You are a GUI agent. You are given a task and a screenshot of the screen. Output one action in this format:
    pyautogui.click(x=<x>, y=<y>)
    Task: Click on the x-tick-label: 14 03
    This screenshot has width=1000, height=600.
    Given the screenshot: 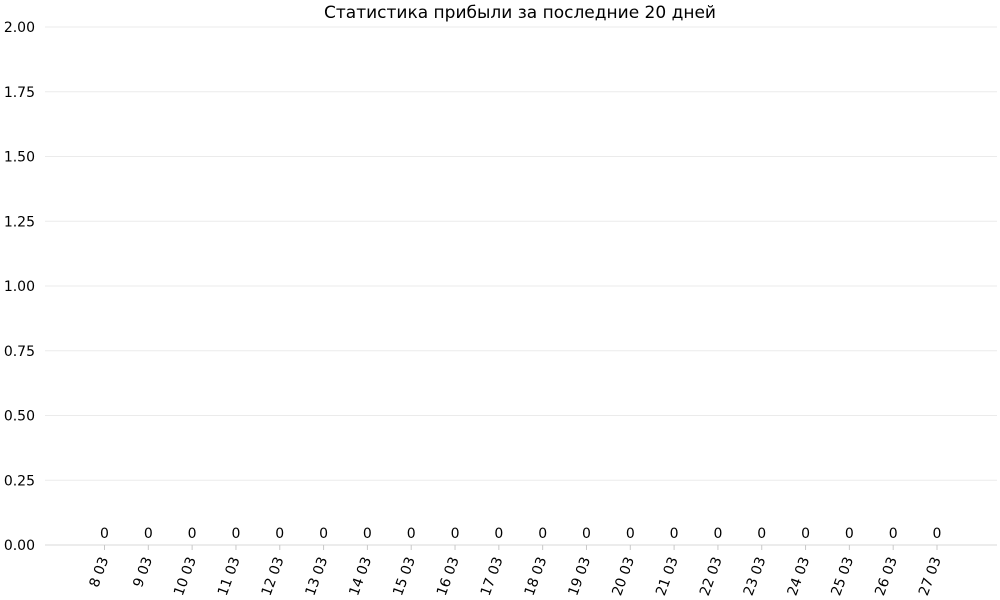 What is the action you would take?
    pyautogui.click(x=360, y=576)
    